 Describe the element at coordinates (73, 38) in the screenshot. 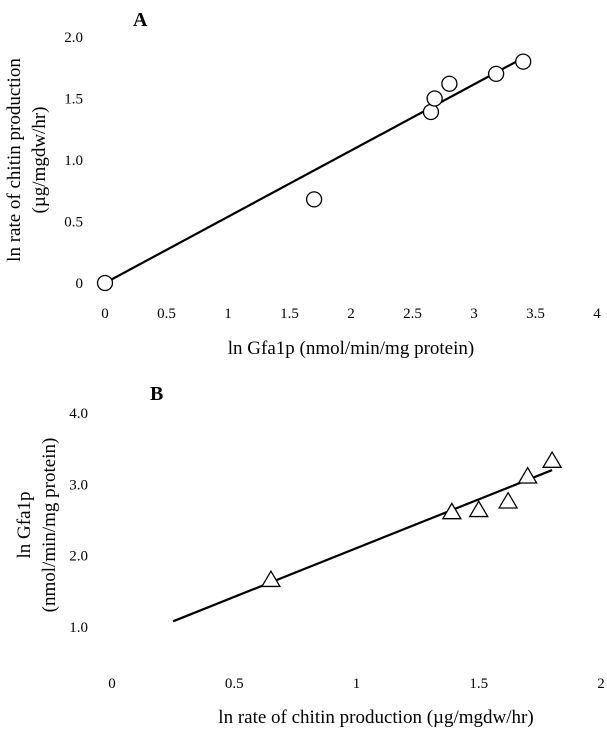

I see `chart-0-y-tick-label: 2.0` at that location.